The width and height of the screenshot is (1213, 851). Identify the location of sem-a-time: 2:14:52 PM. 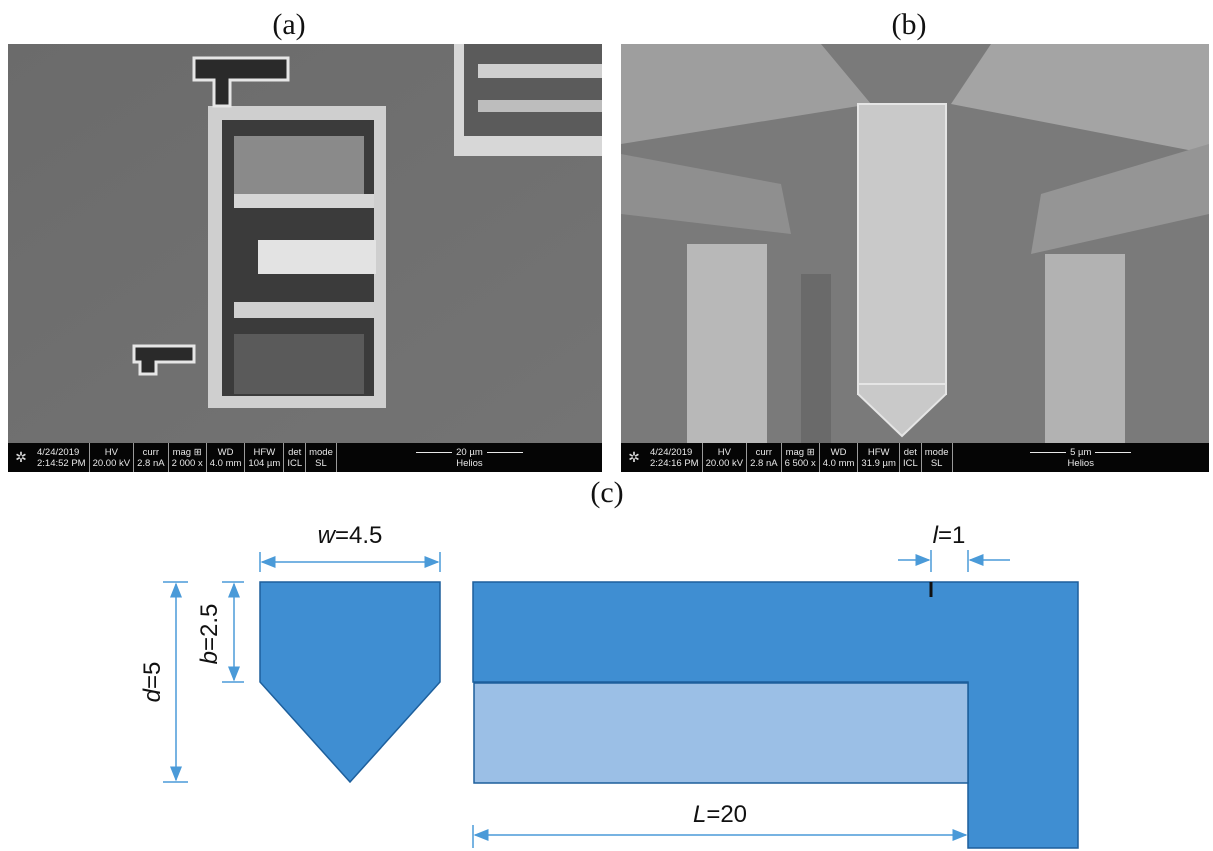
(61, 463).